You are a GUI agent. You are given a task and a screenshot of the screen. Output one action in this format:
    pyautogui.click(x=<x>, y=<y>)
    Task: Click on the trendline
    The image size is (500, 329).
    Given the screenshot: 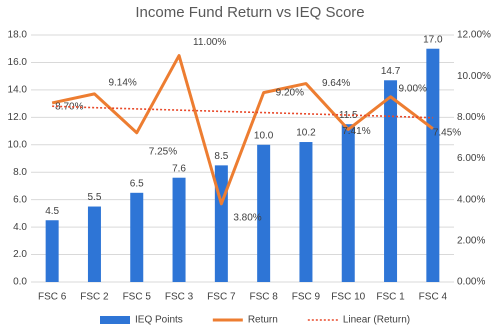 What is the action you would take?
    pyautogui.click(x=242, y=112)
    